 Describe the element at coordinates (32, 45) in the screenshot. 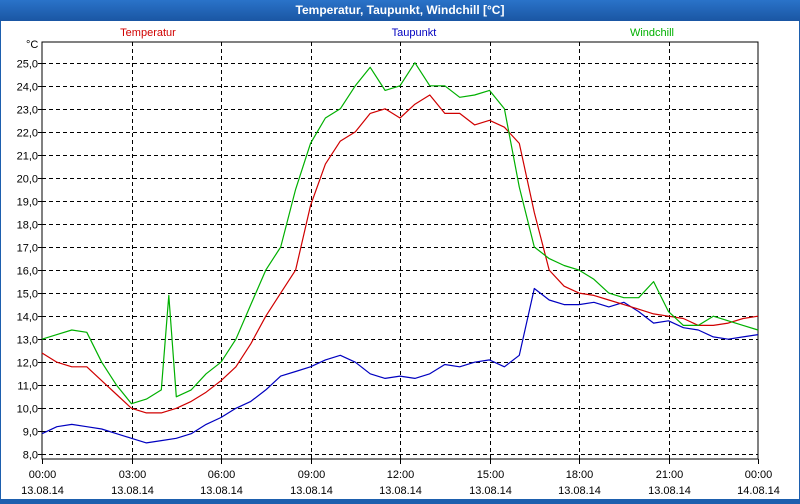

I see `y-axis-unit-label: °C` at that location.